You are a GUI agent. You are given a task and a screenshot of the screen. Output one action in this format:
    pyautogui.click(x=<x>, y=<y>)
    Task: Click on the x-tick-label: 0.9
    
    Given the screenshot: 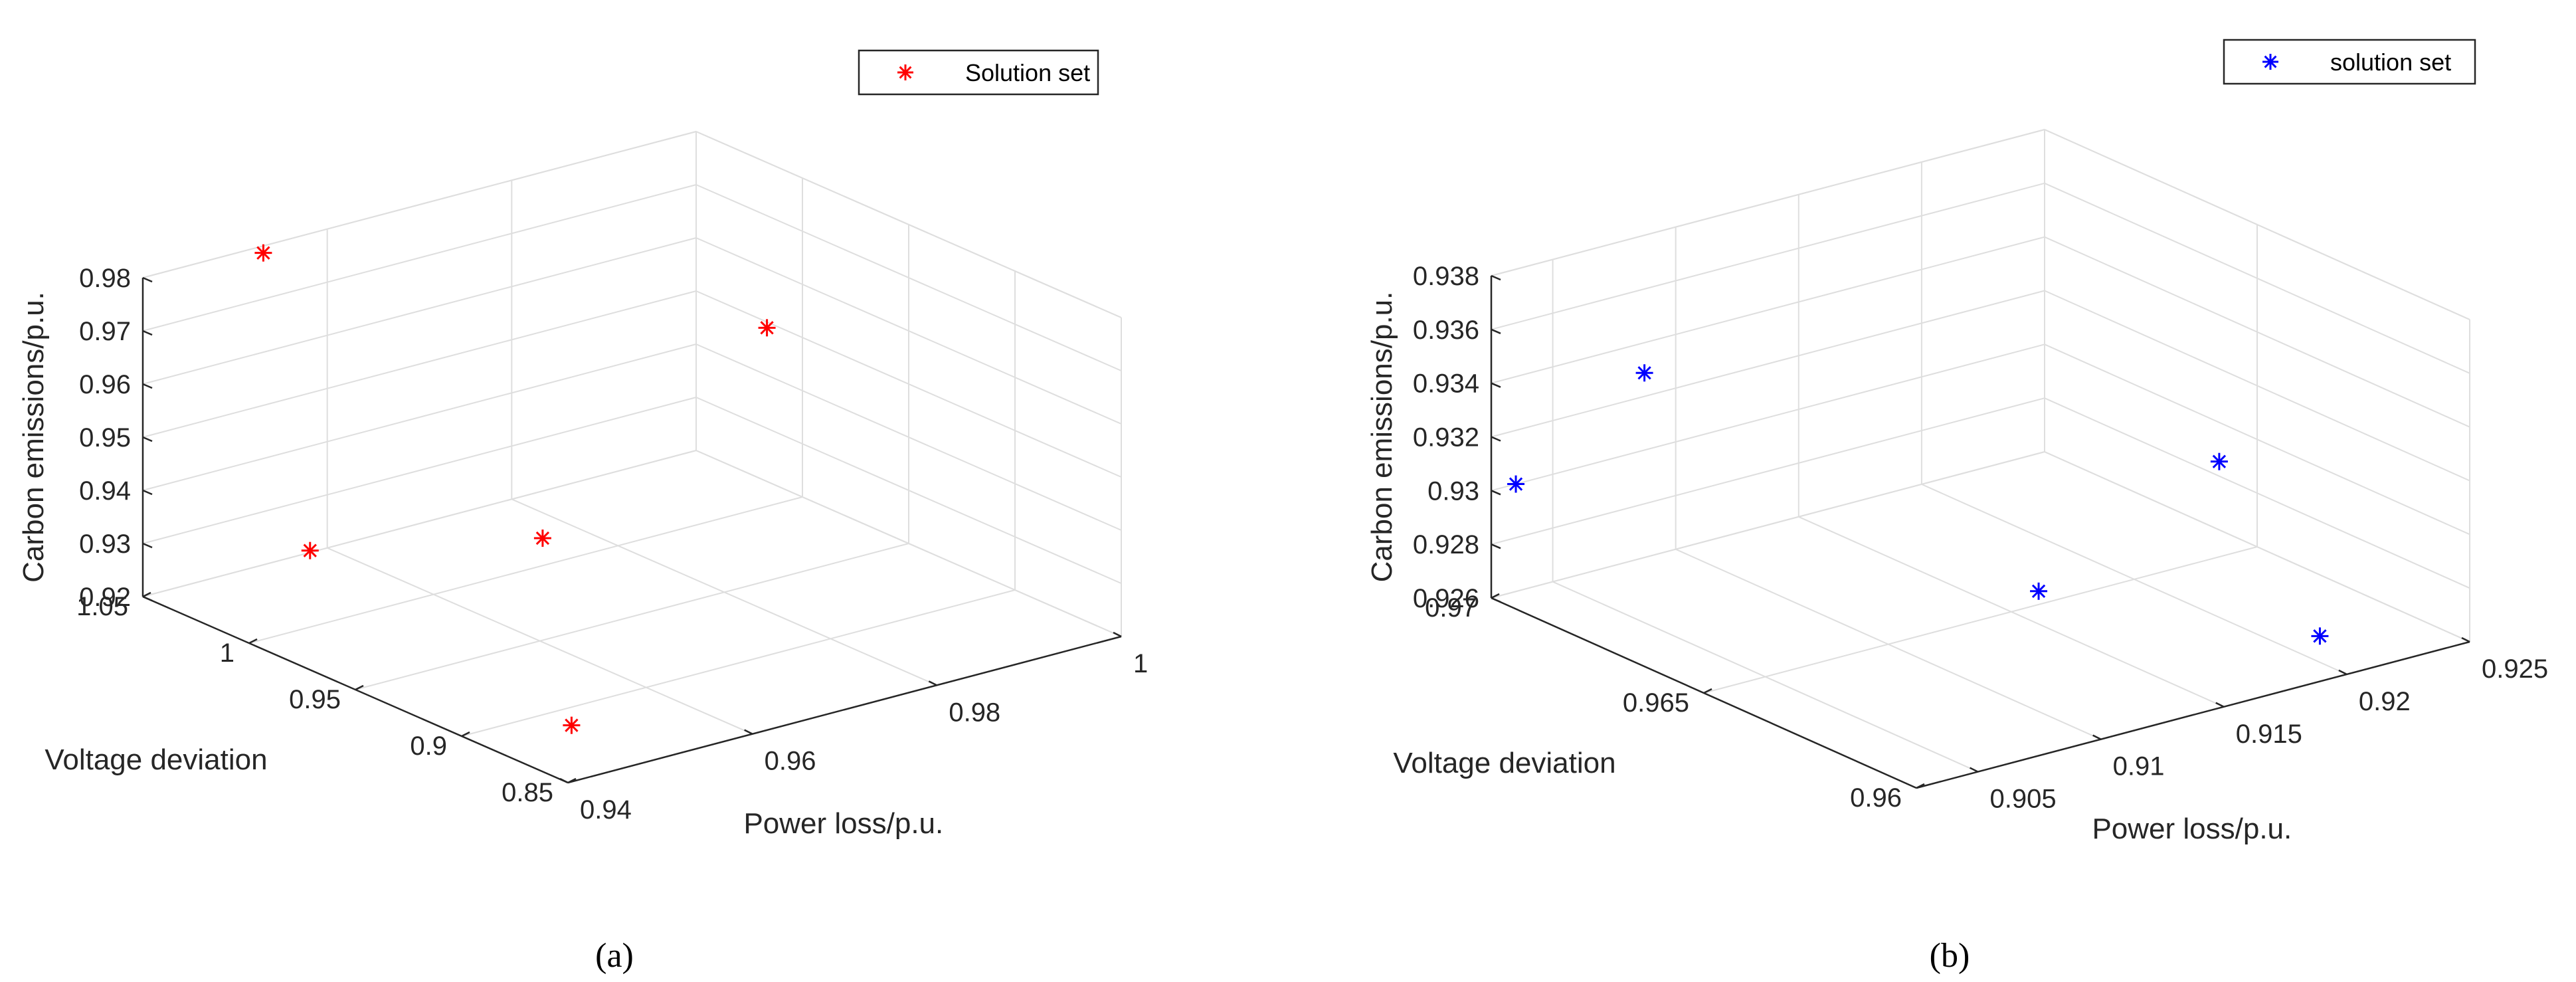 What is the action you would take?
    pyautogui.click(x=428, y=747)
    